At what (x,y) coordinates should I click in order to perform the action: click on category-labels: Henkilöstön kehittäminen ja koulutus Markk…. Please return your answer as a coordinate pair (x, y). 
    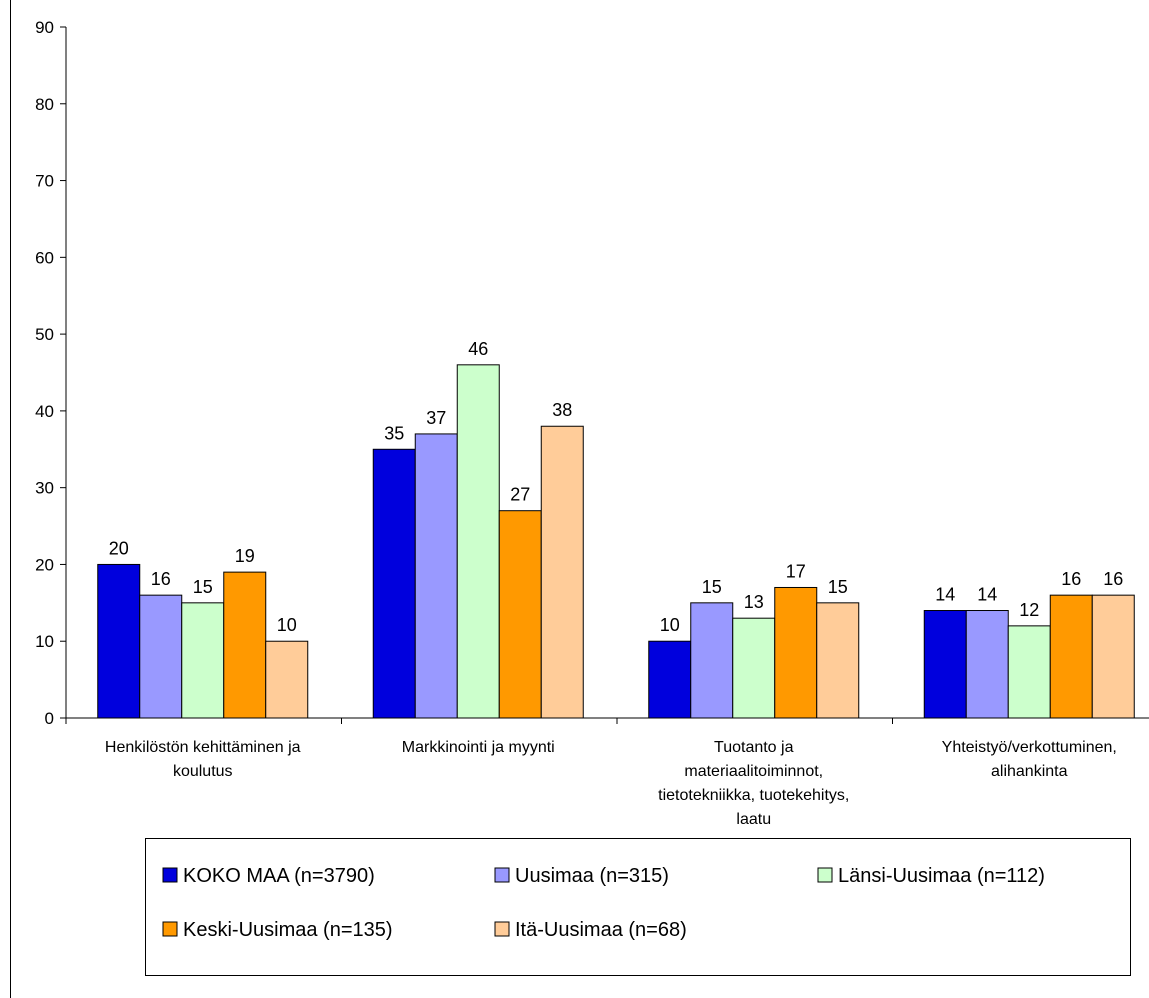
    Looking at the image, I should click on (611, 783).